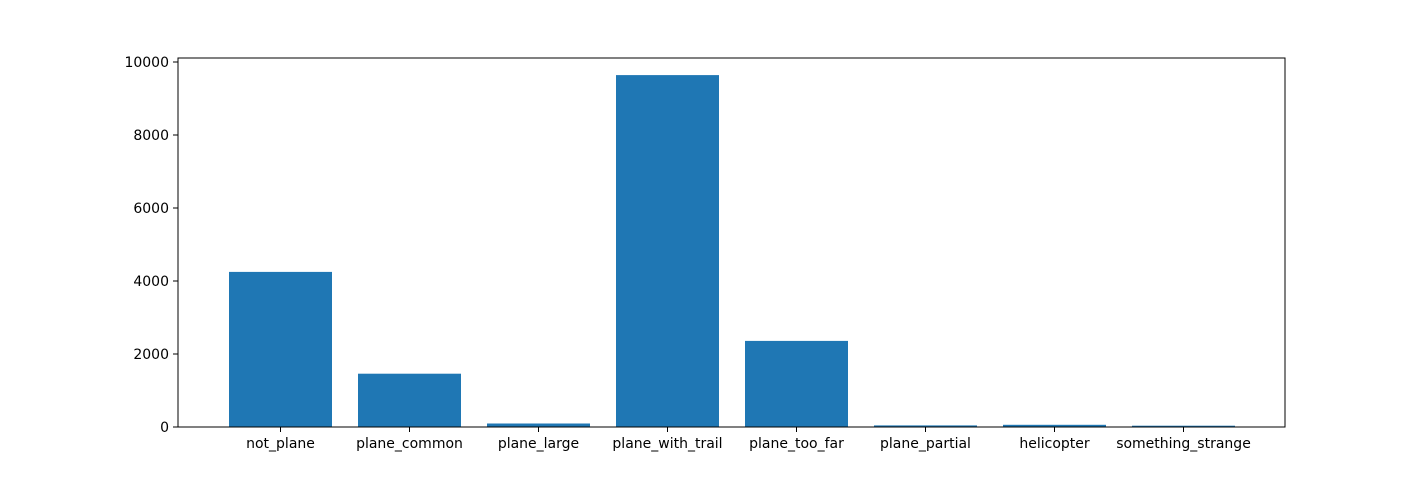 The height and width of the screenshot is (480, 1428). I want to click on bar-plane_large, so click(538, 425).